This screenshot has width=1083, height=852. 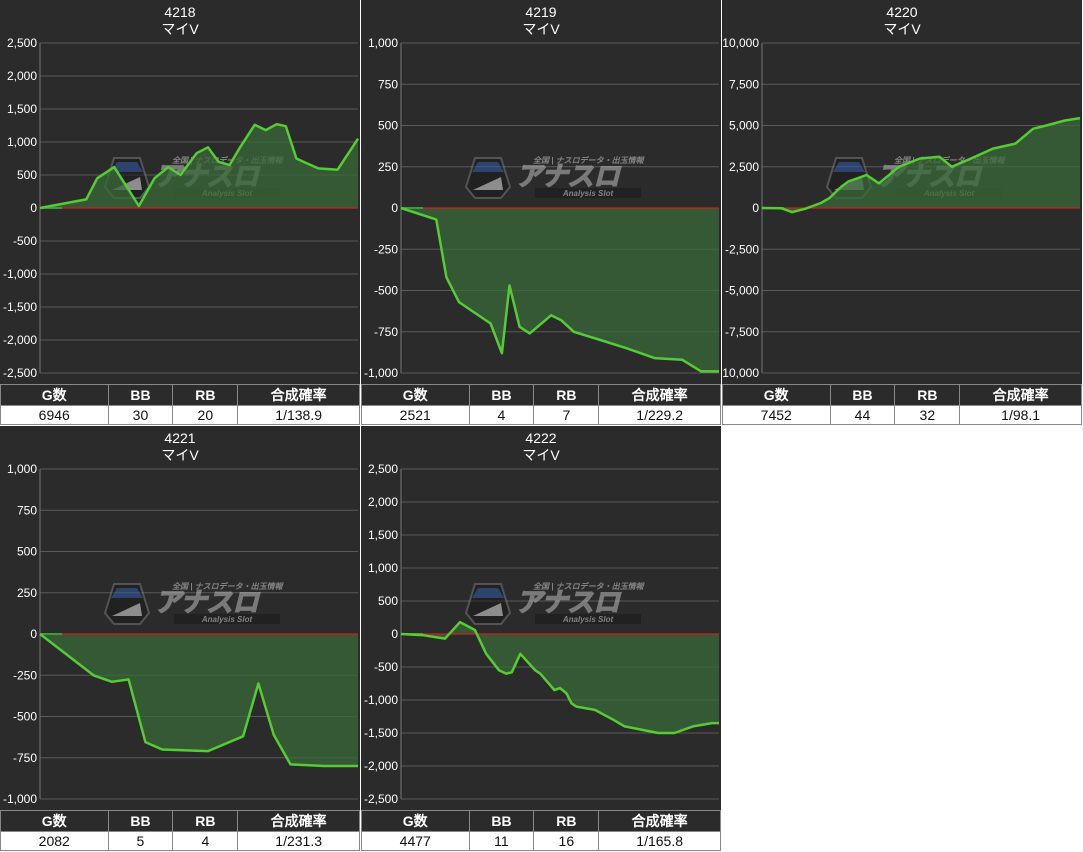 I want to click on stats-table: G数 BB RB 合成確率 4477 11 16 1/165.8, so click(x=541, y=830).